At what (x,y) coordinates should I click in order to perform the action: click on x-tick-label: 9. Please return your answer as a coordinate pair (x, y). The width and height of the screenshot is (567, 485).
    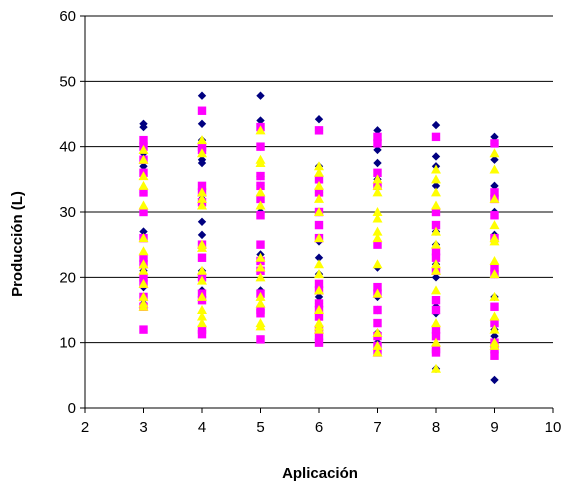
    Looking at the image, I should click on (494, 427).